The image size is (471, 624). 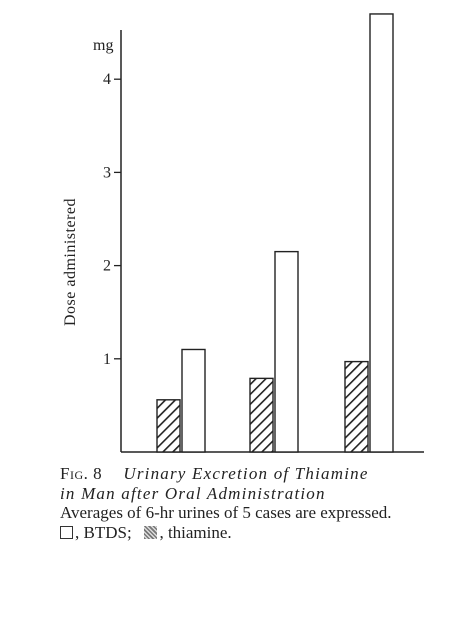 What do you see at coordinates (151, 532) in the screenshot?
I see `hatched-box-legend-swatch` at bounding box center [151, 532].